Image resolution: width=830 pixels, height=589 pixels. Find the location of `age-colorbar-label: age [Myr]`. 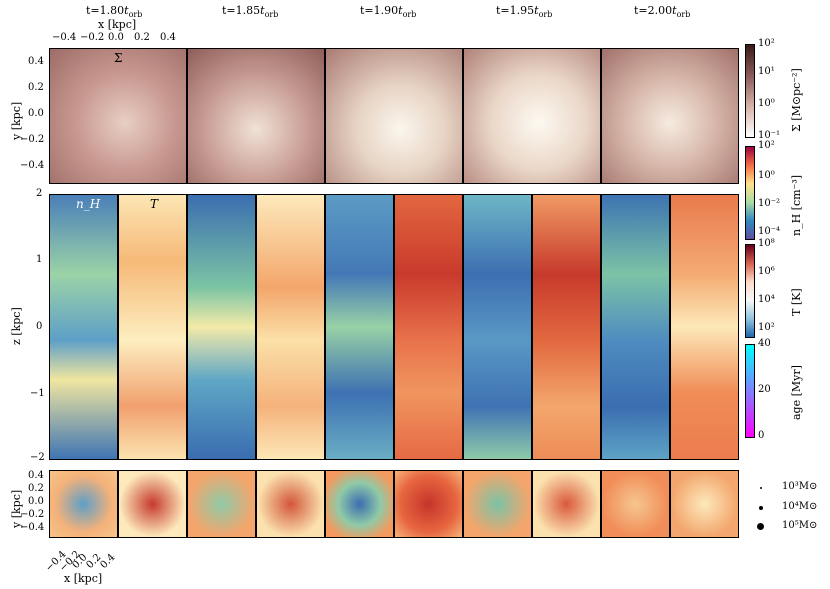

age-colorbar-label: age [Myr] is located at coordinates (796, 392).